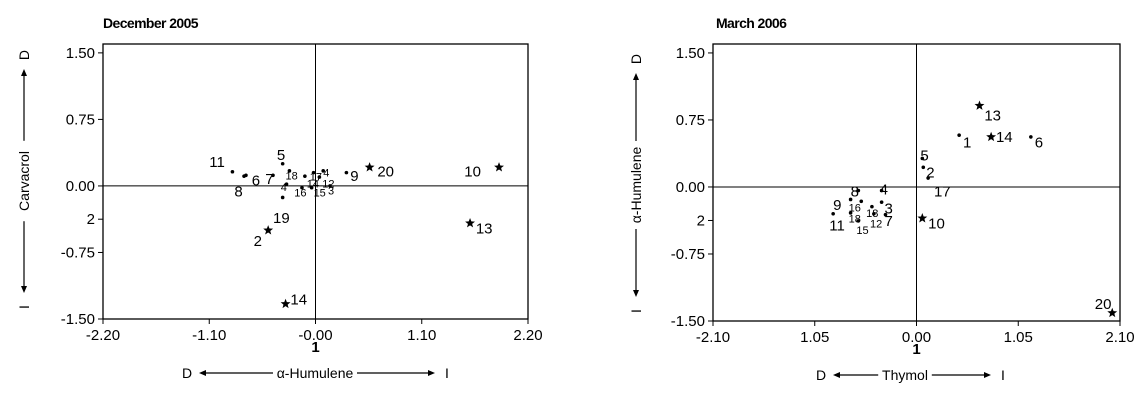  I want to click on x-label-right: I, so click(1003, 375).